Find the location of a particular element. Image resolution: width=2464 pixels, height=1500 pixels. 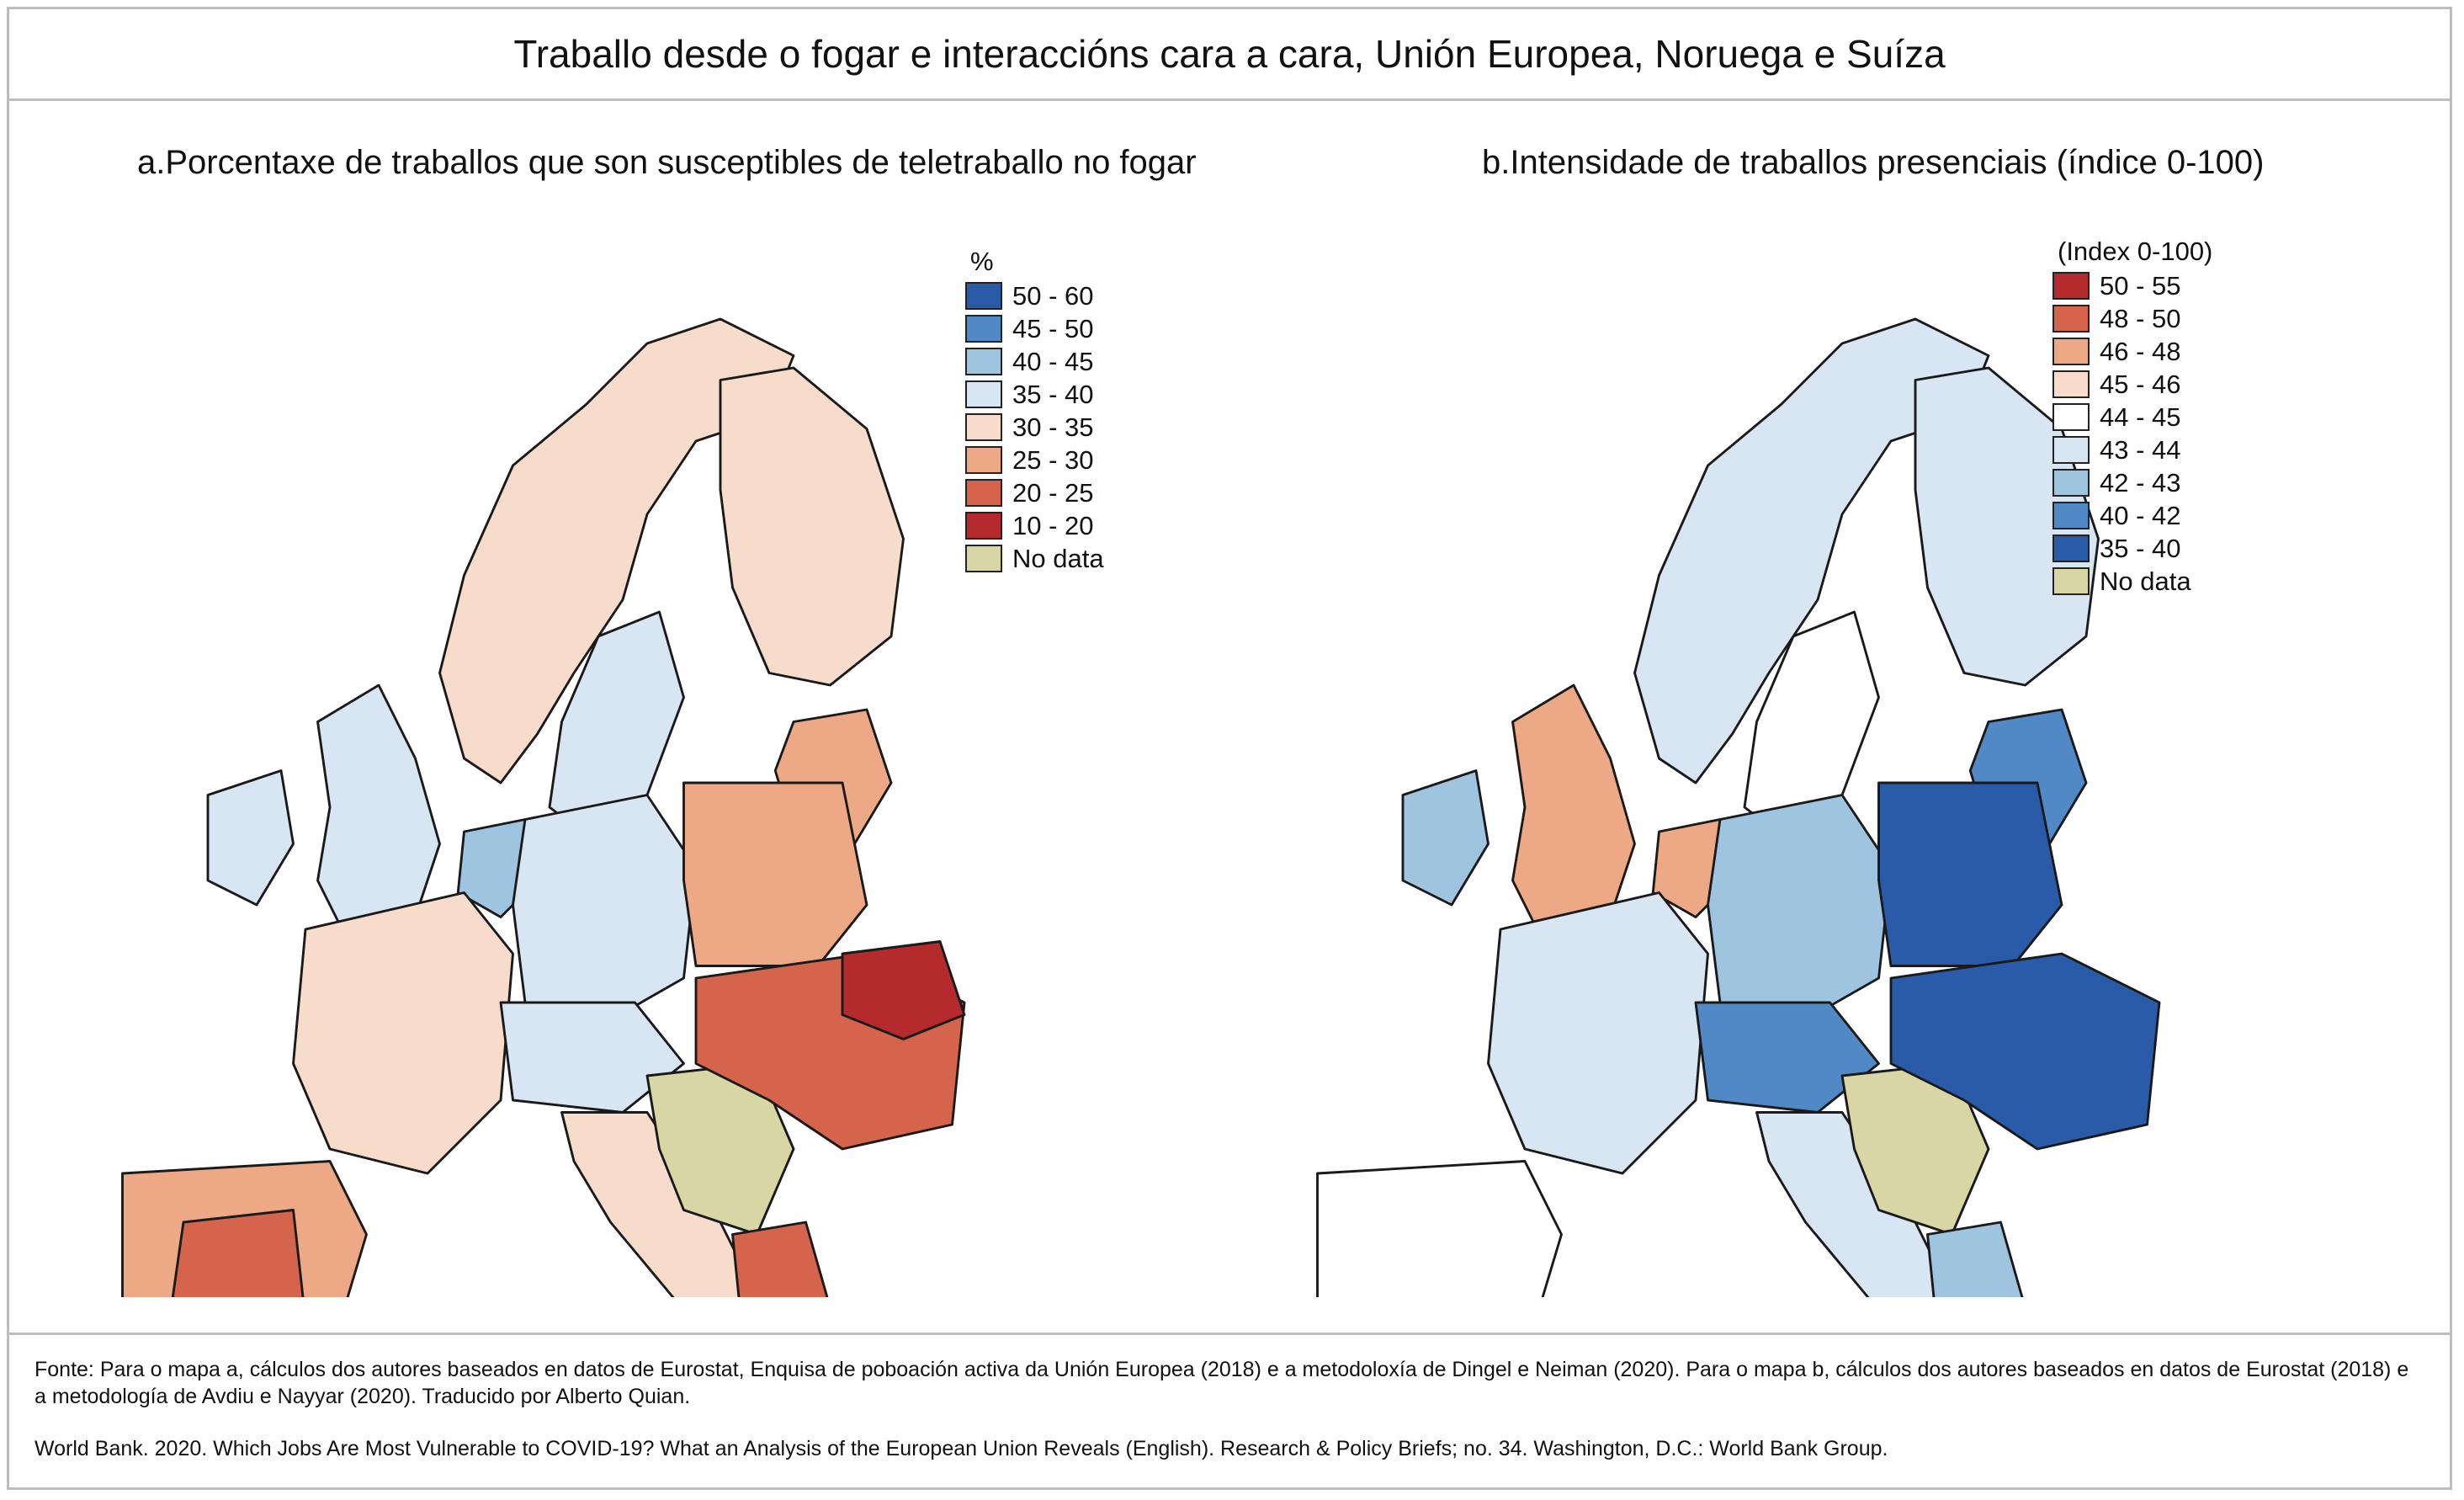

legend-label: 25 - 30 is located at coordinates (1053, 460).